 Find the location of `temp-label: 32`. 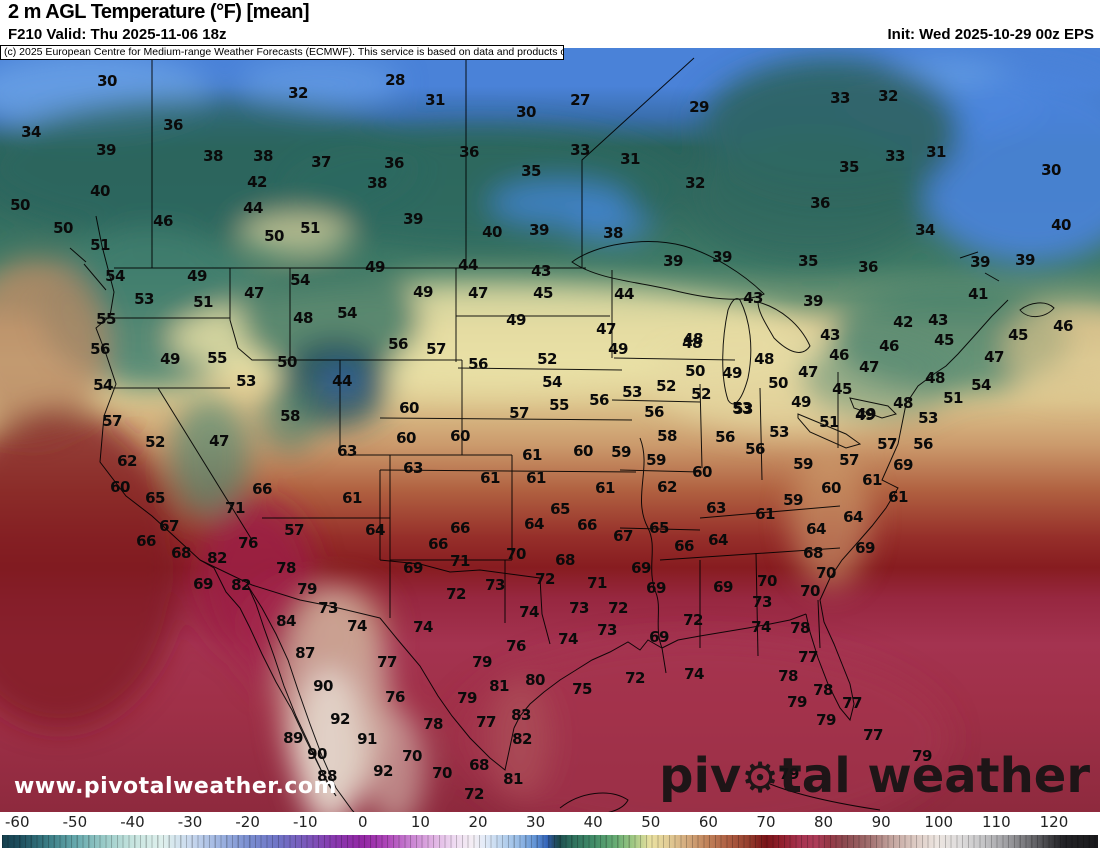

temp-label: 32 is located at coordinates (888, 96).